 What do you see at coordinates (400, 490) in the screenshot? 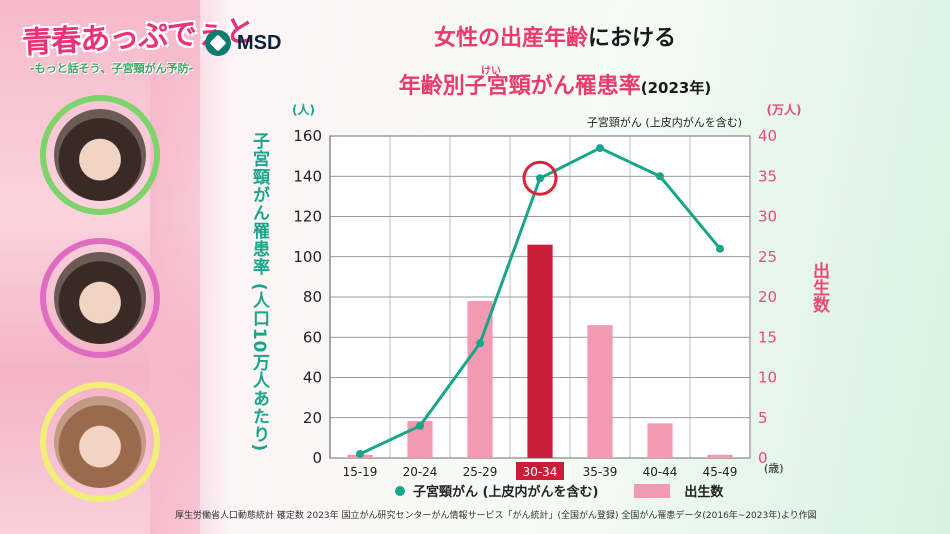
I see `legend-line-marker-icon` at bounding box center [400, 490].